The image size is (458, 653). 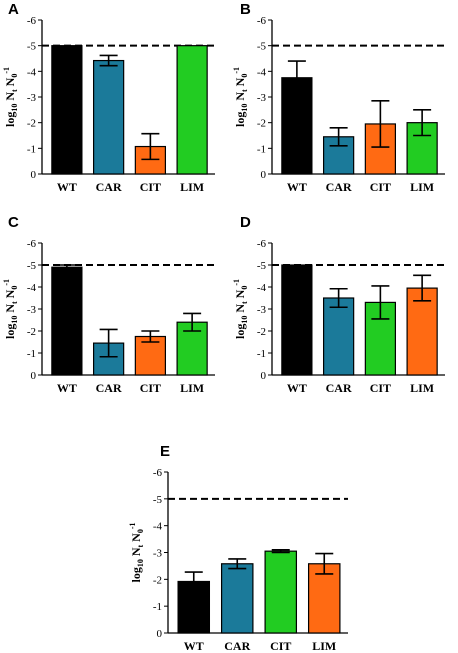 What do you see at coordinates (245, 9) in the screenshot?
I see `panel-letter: B` at bounding box center [245, 9].